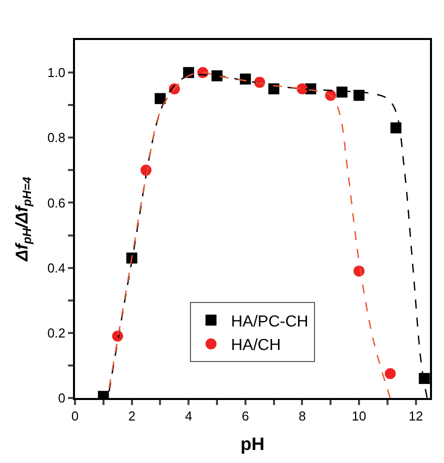  Describe the element at coordinates (416, 416) in the screenshot. I see `x-tick-label: 12` at that location.